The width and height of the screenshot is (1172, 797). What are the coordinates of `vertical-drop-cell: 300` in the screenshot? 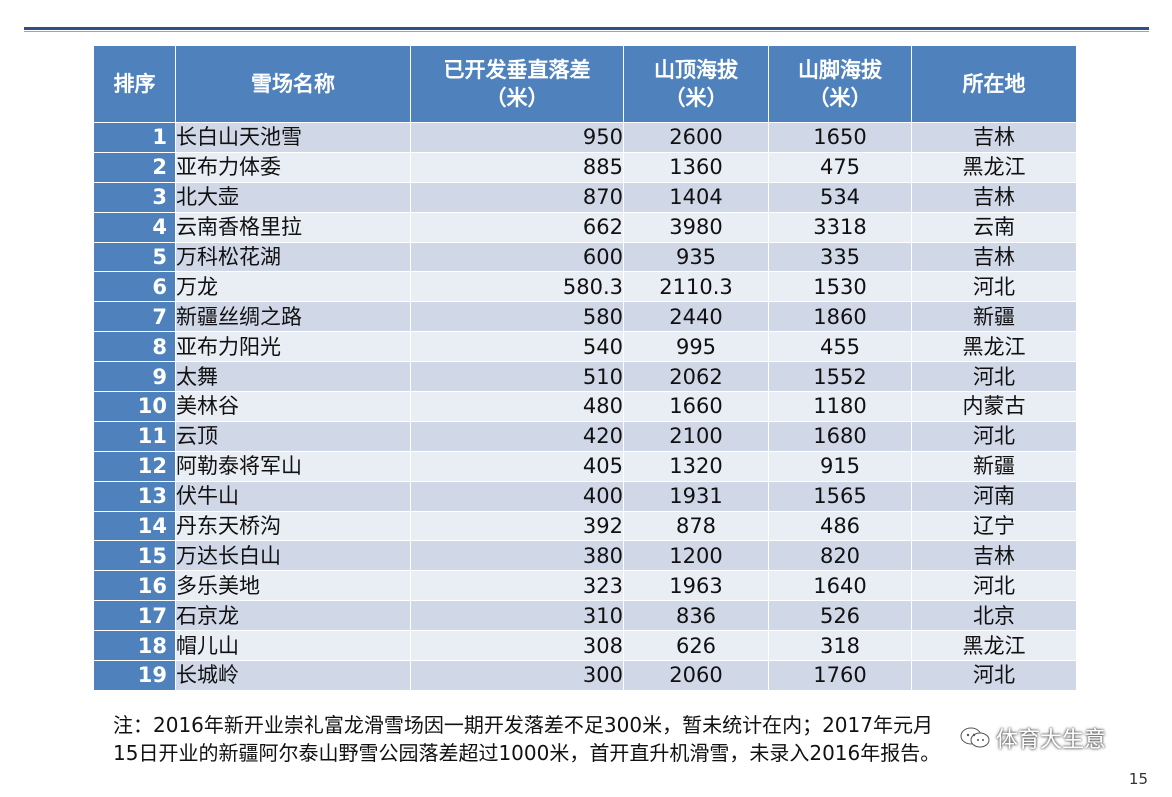 It's located at (517, 675).